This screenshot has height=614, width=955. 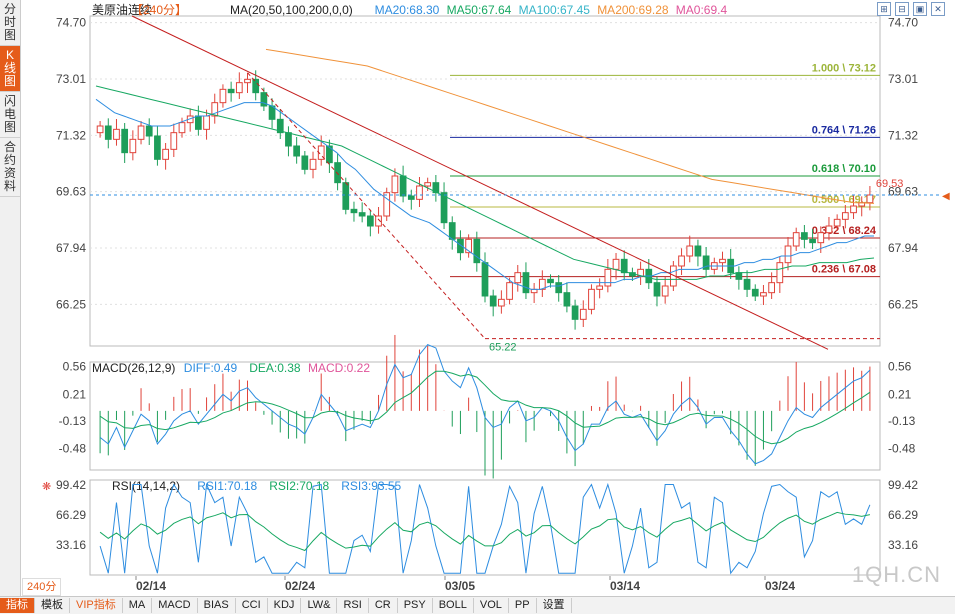 I want to click on watermark-logo: 1QH.CN, so click(x=896, y=574).